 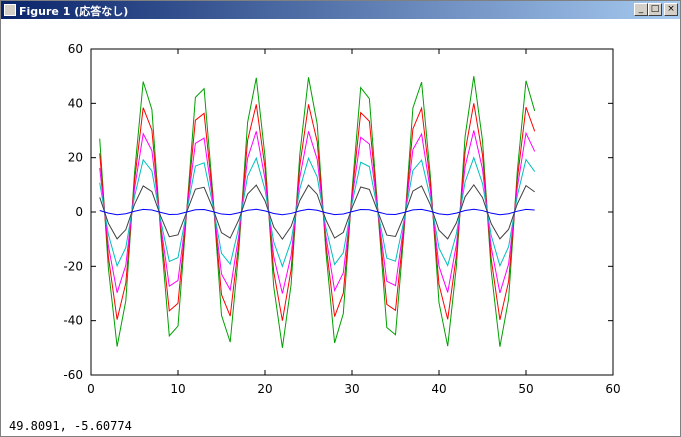 What do you see at coordinates (525, 389) in the screenshot?
I see `x-tick-label: 50` at bounding box center [525, 389].